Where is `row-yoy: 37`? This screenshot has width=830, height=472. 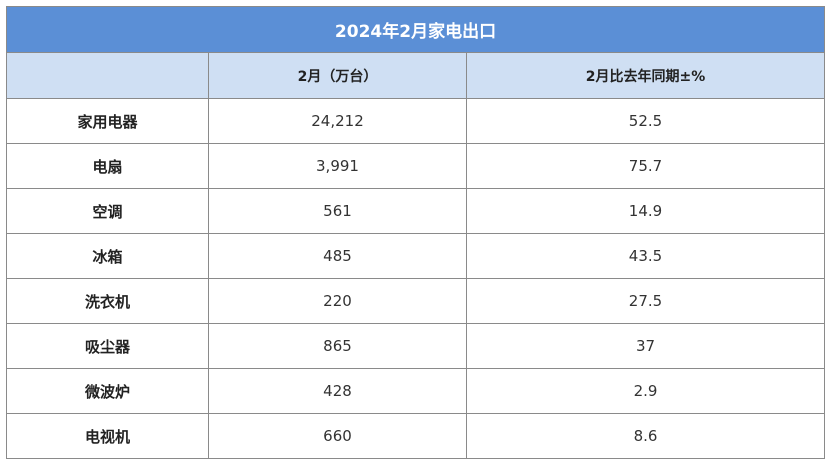 row-yoy: 37 is located at coordinates (645, 346).